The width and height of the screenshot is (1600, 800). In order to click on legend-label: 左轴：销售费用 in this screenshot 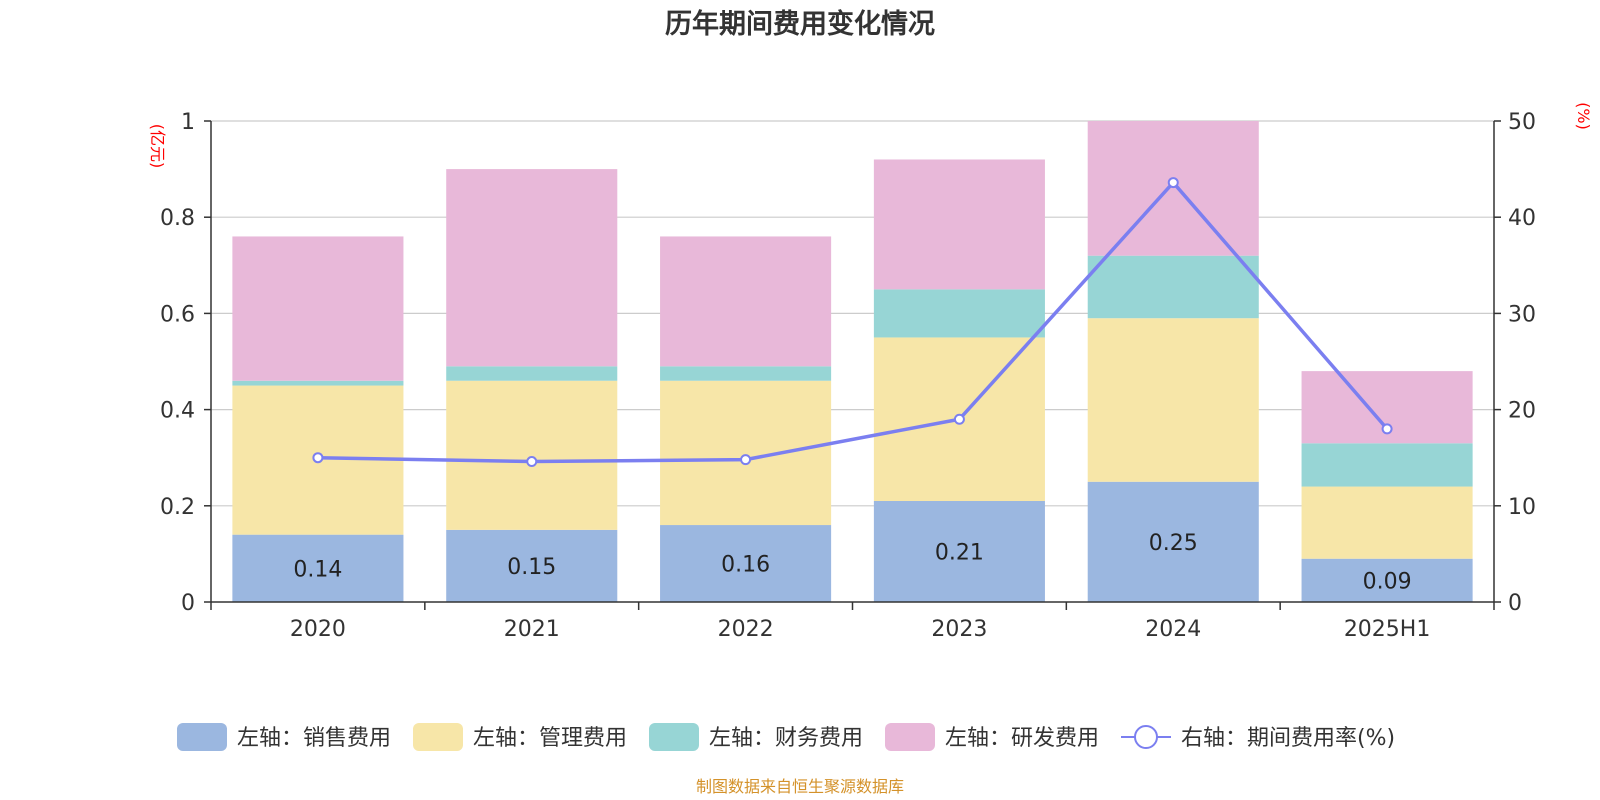, I will do `click(314, 738)`.